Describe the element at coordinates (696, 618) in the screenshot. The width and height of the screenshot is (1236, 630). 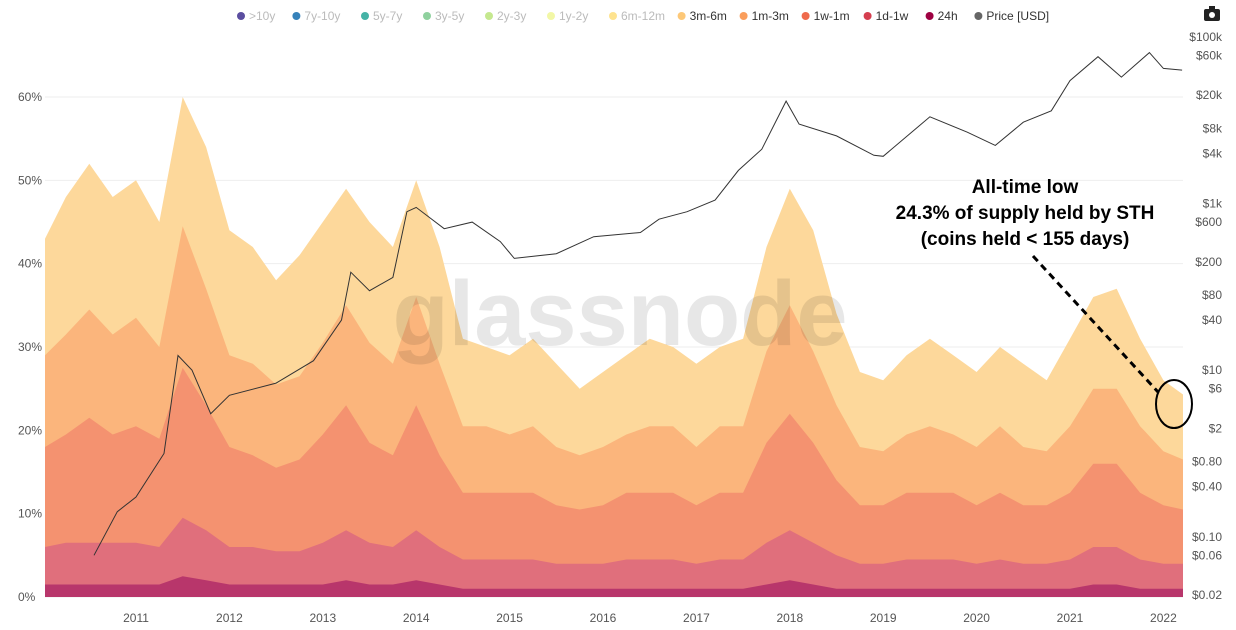
I see `x-tick-label: 2017` at that location.